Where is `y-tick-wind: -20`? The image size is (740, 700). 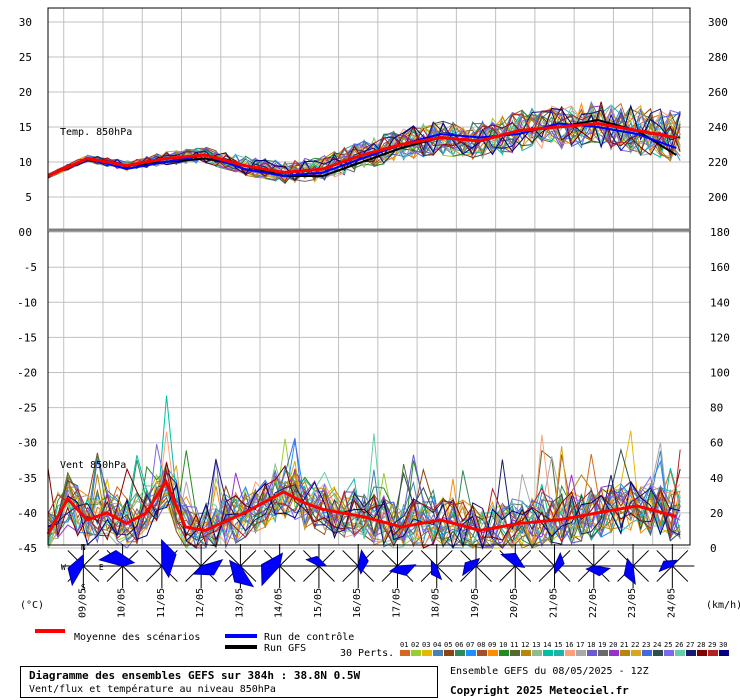
y-tick-wind: -20 is located at coordinates (27, 373).